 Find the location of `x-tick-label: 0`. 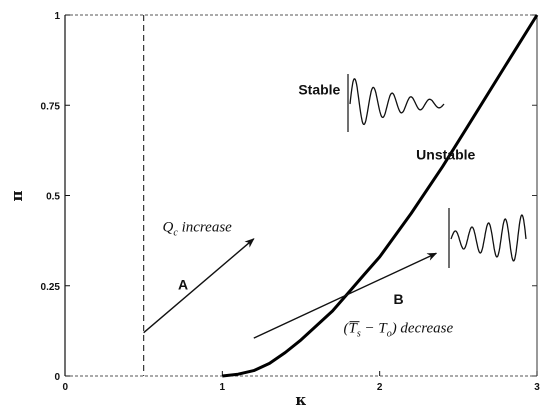

x-tick-label: 0 is located at coordinates (65, 387).